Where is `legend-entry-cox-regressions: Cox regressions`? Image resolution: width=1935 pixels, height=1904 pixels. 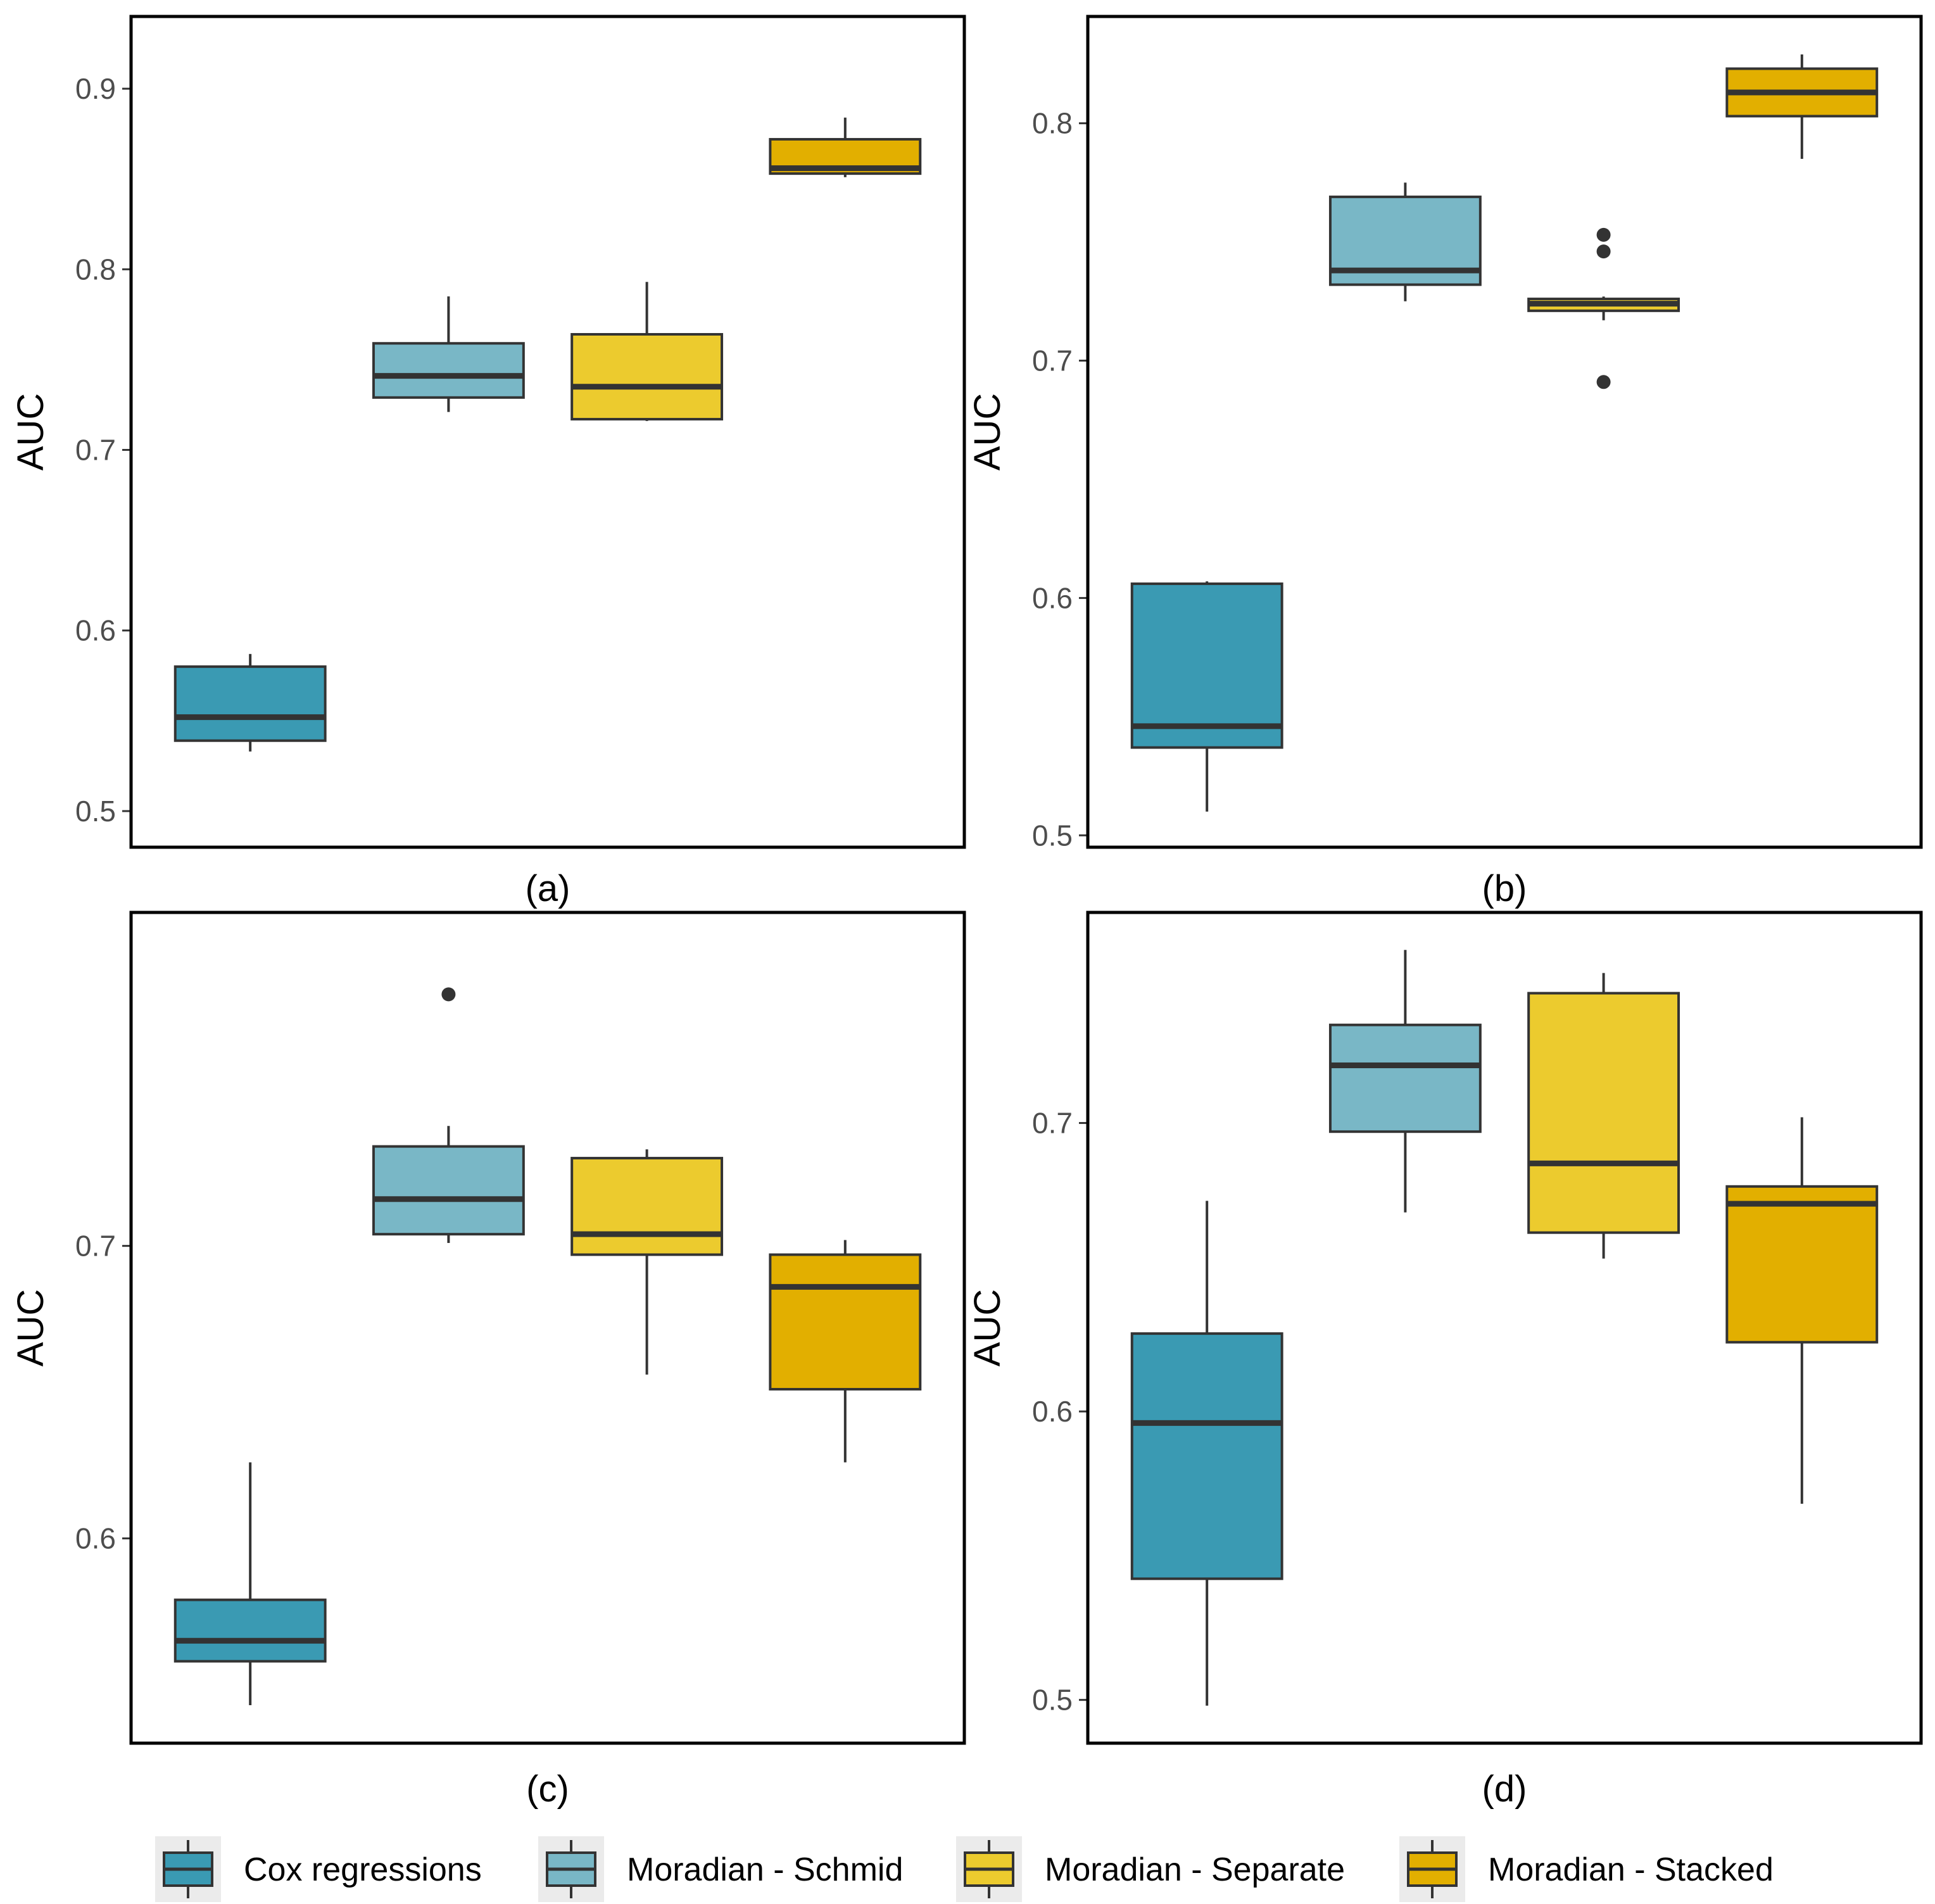
legend-entry-cox-regressions: Cox regressions is located at coordinates (318, 1869).